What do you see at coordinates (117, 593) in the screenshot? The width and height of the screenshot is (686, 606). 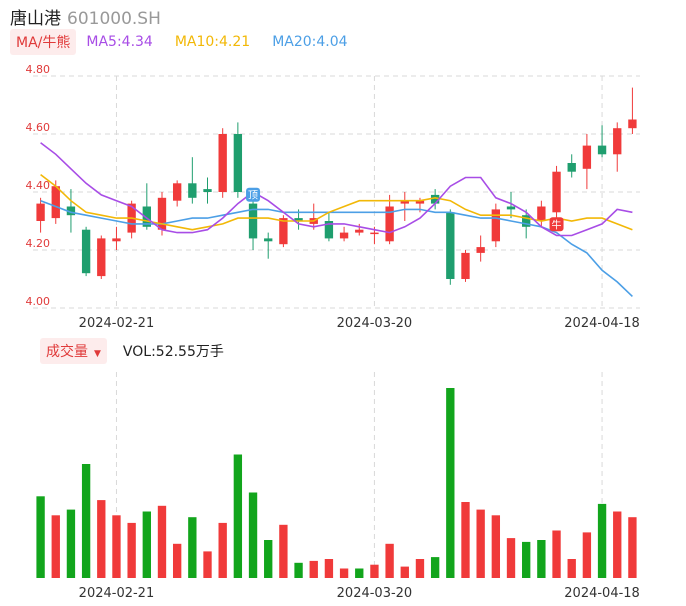 I see `volume-x-tick-label: 2024-02-21` at bounding box center [117, 593].